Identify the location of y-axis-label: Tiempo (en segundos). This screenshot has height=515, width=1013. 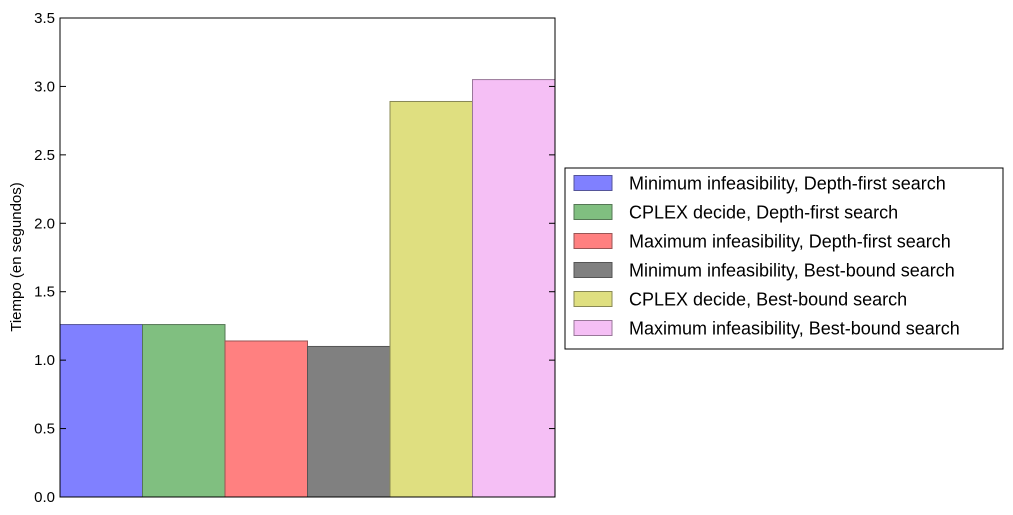
(16, 257).